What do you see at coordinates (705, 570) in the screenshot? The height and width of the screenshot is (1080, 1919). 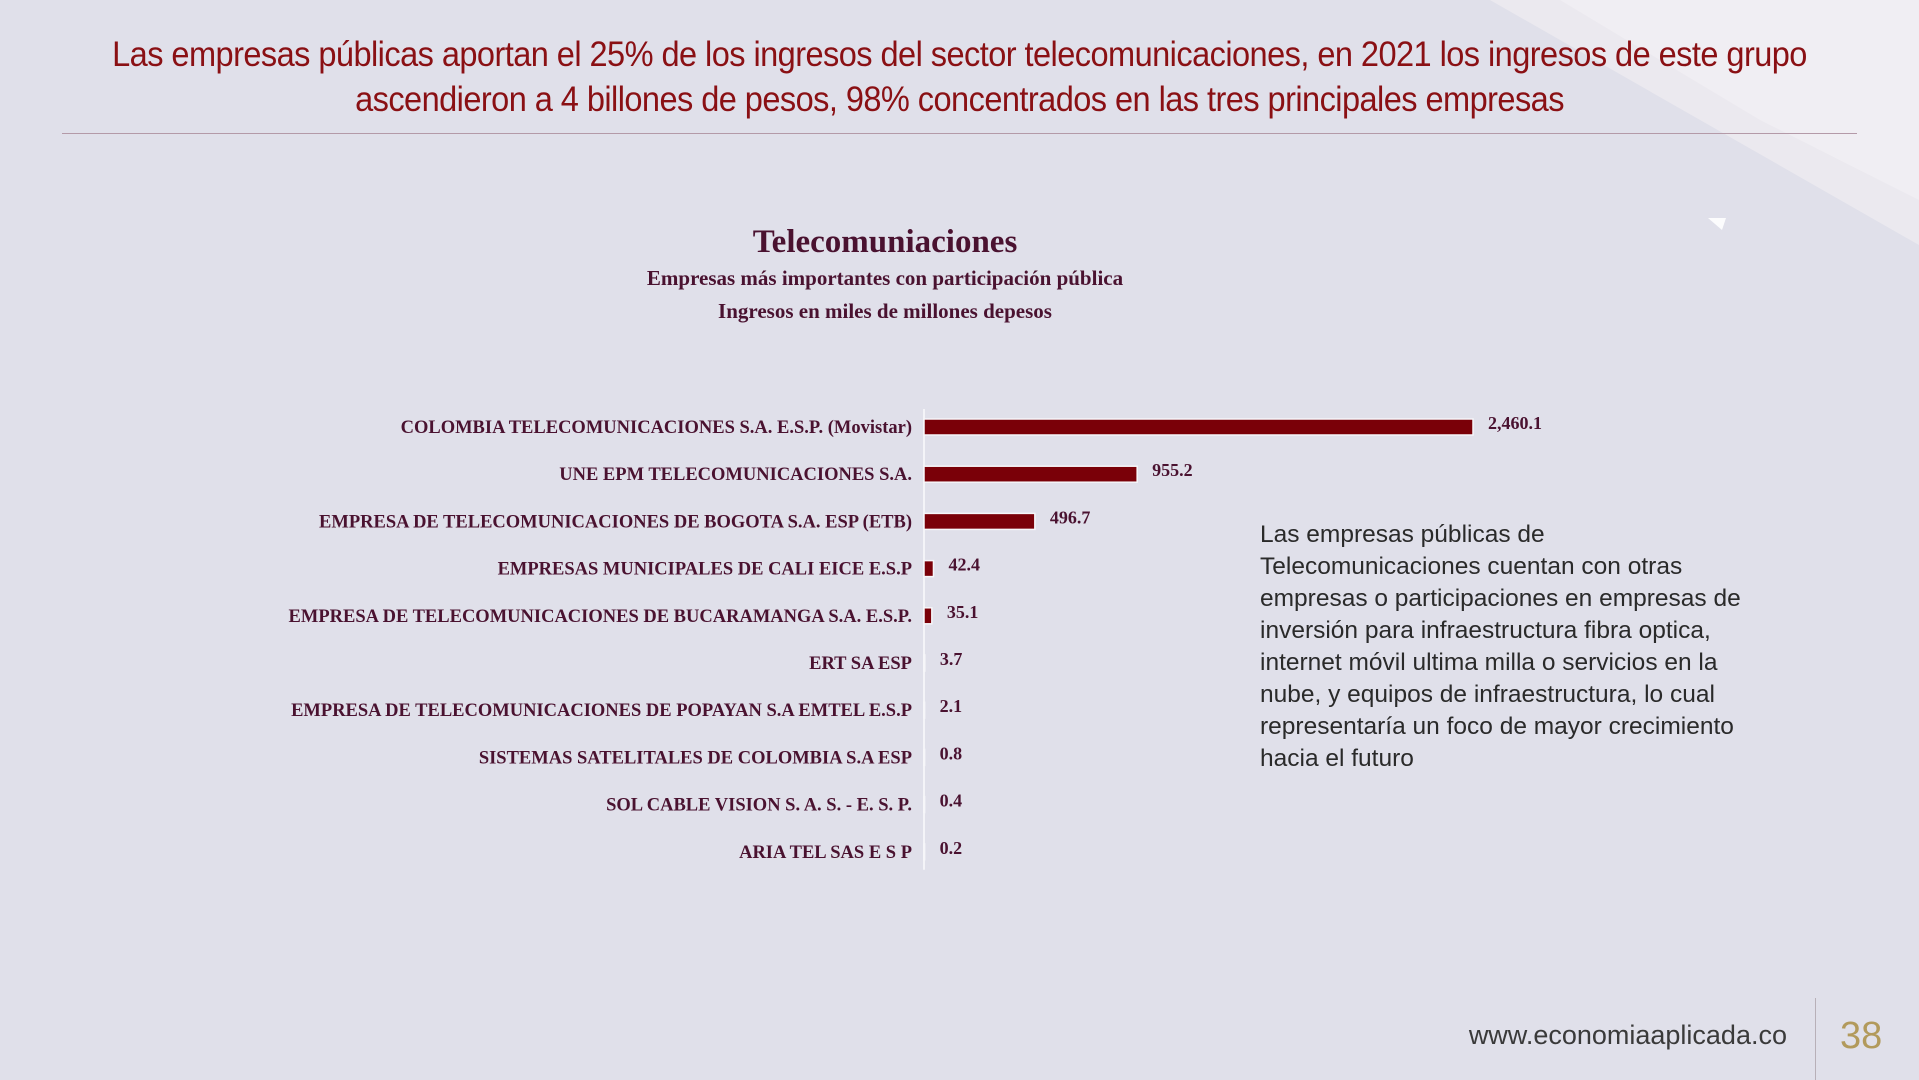 I see `category-label: EMPRESAS MUNICIPALES DE CALI EICE E.S.P` at bounding box center [705, 570].